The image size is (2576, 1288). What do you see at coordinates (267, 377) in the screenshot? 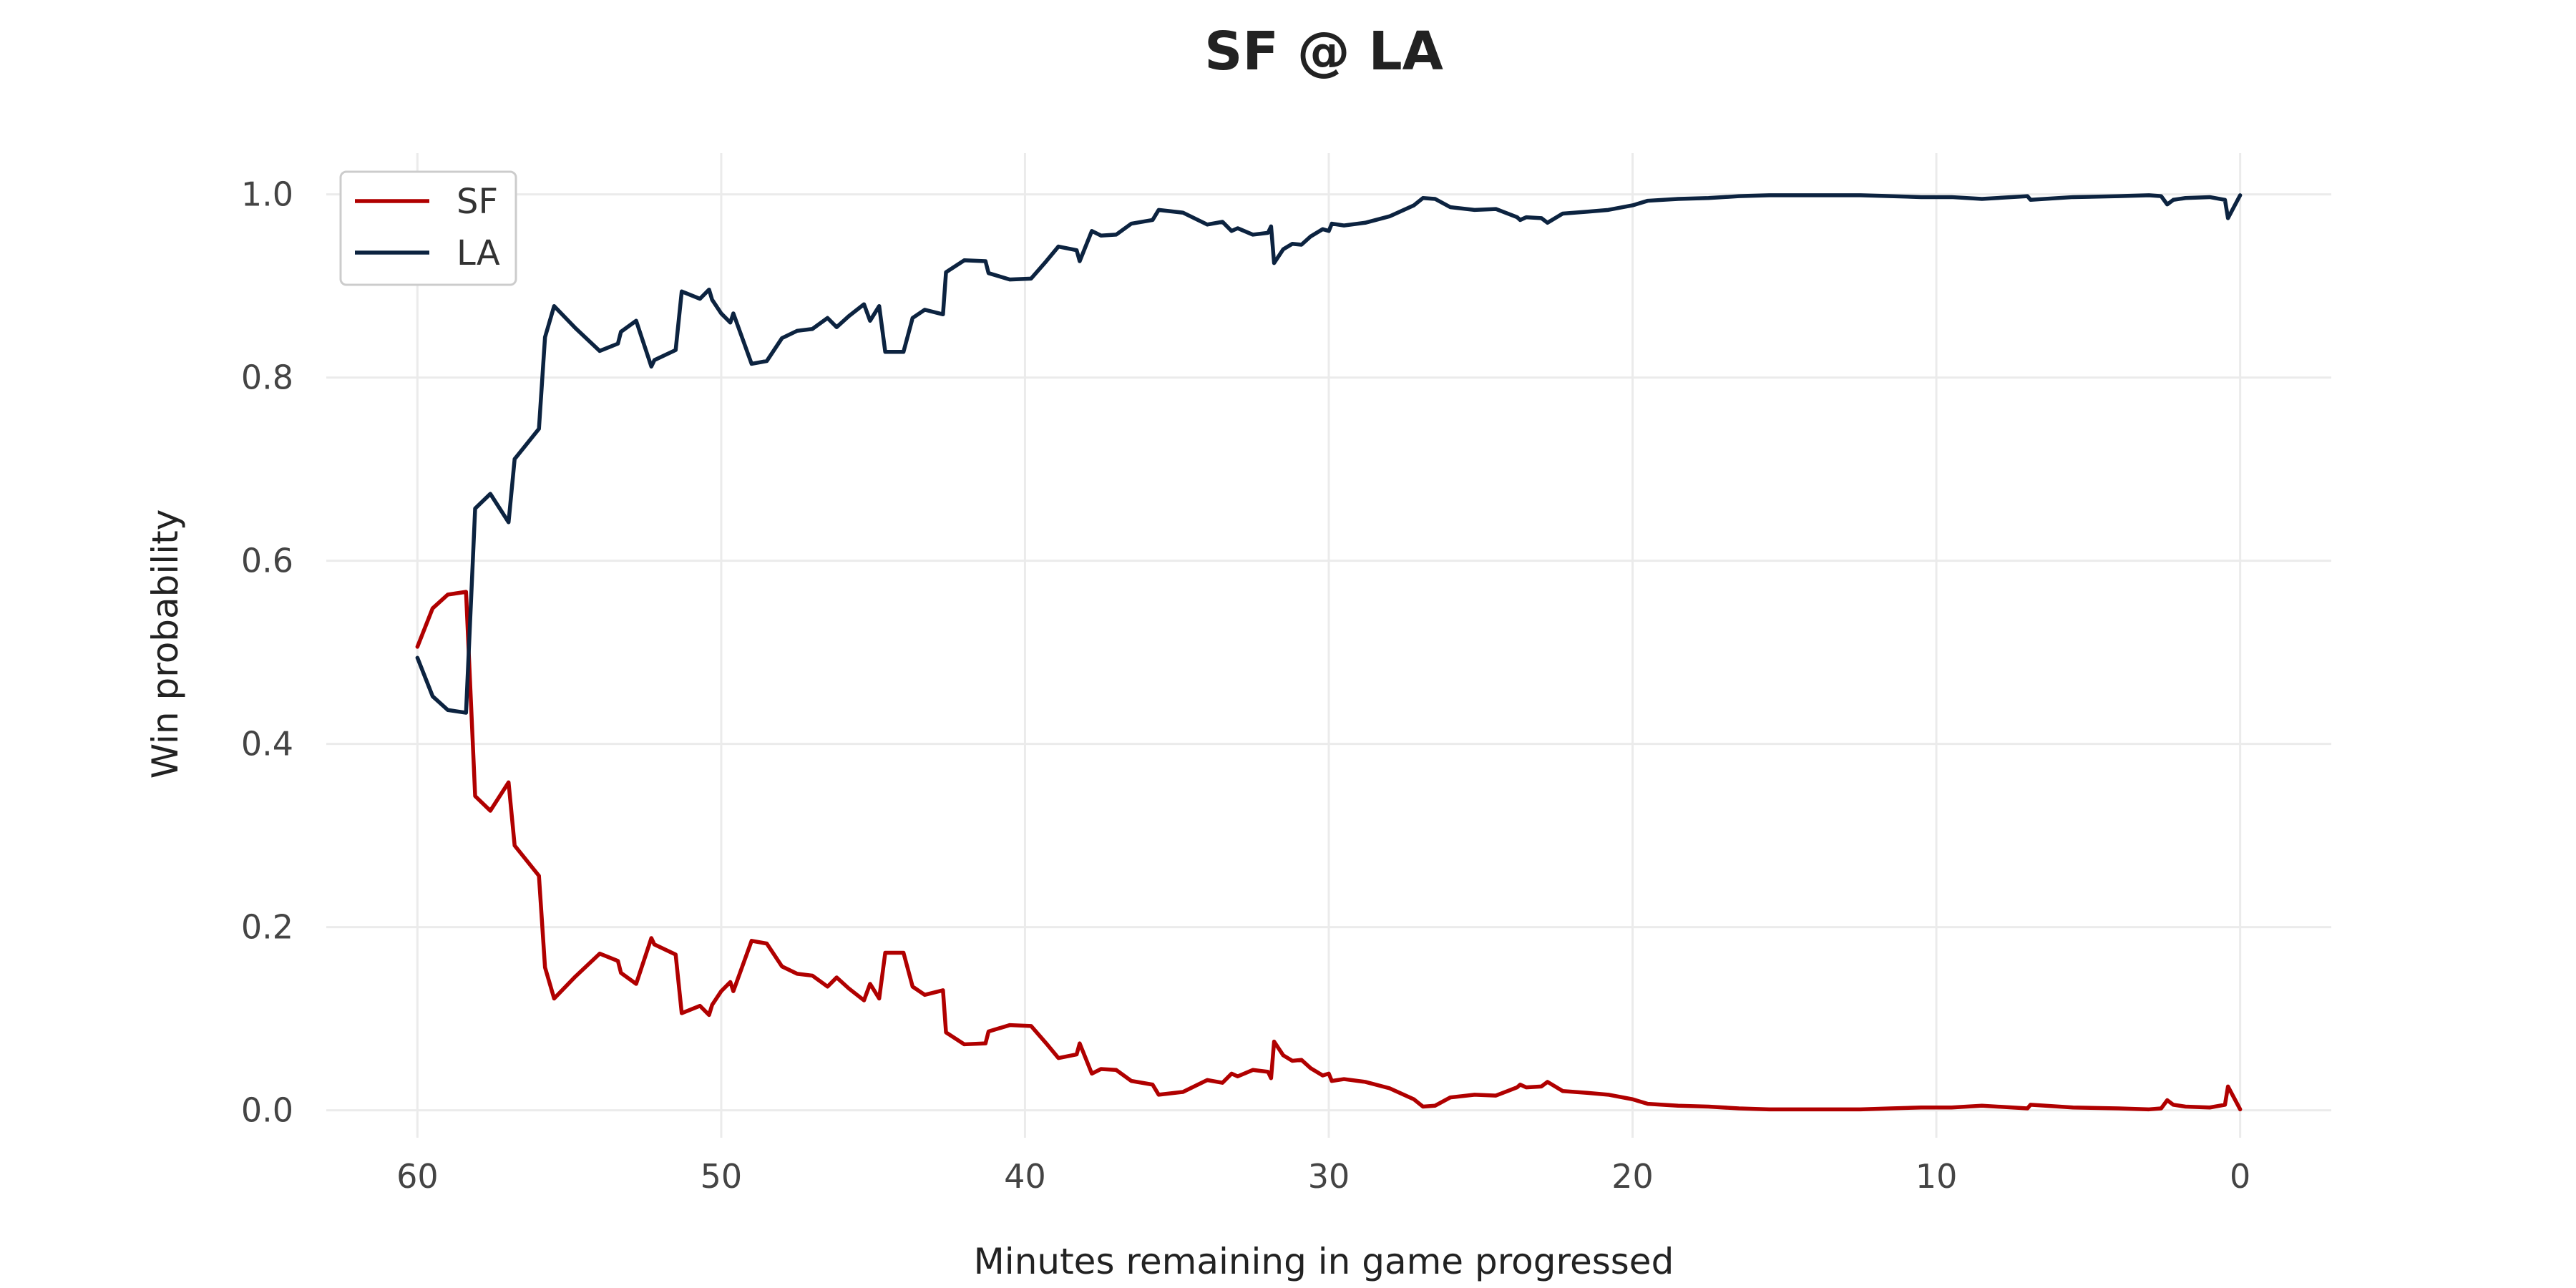
I see `y-tick-label: 0.8` at bounding box center [267, 377].